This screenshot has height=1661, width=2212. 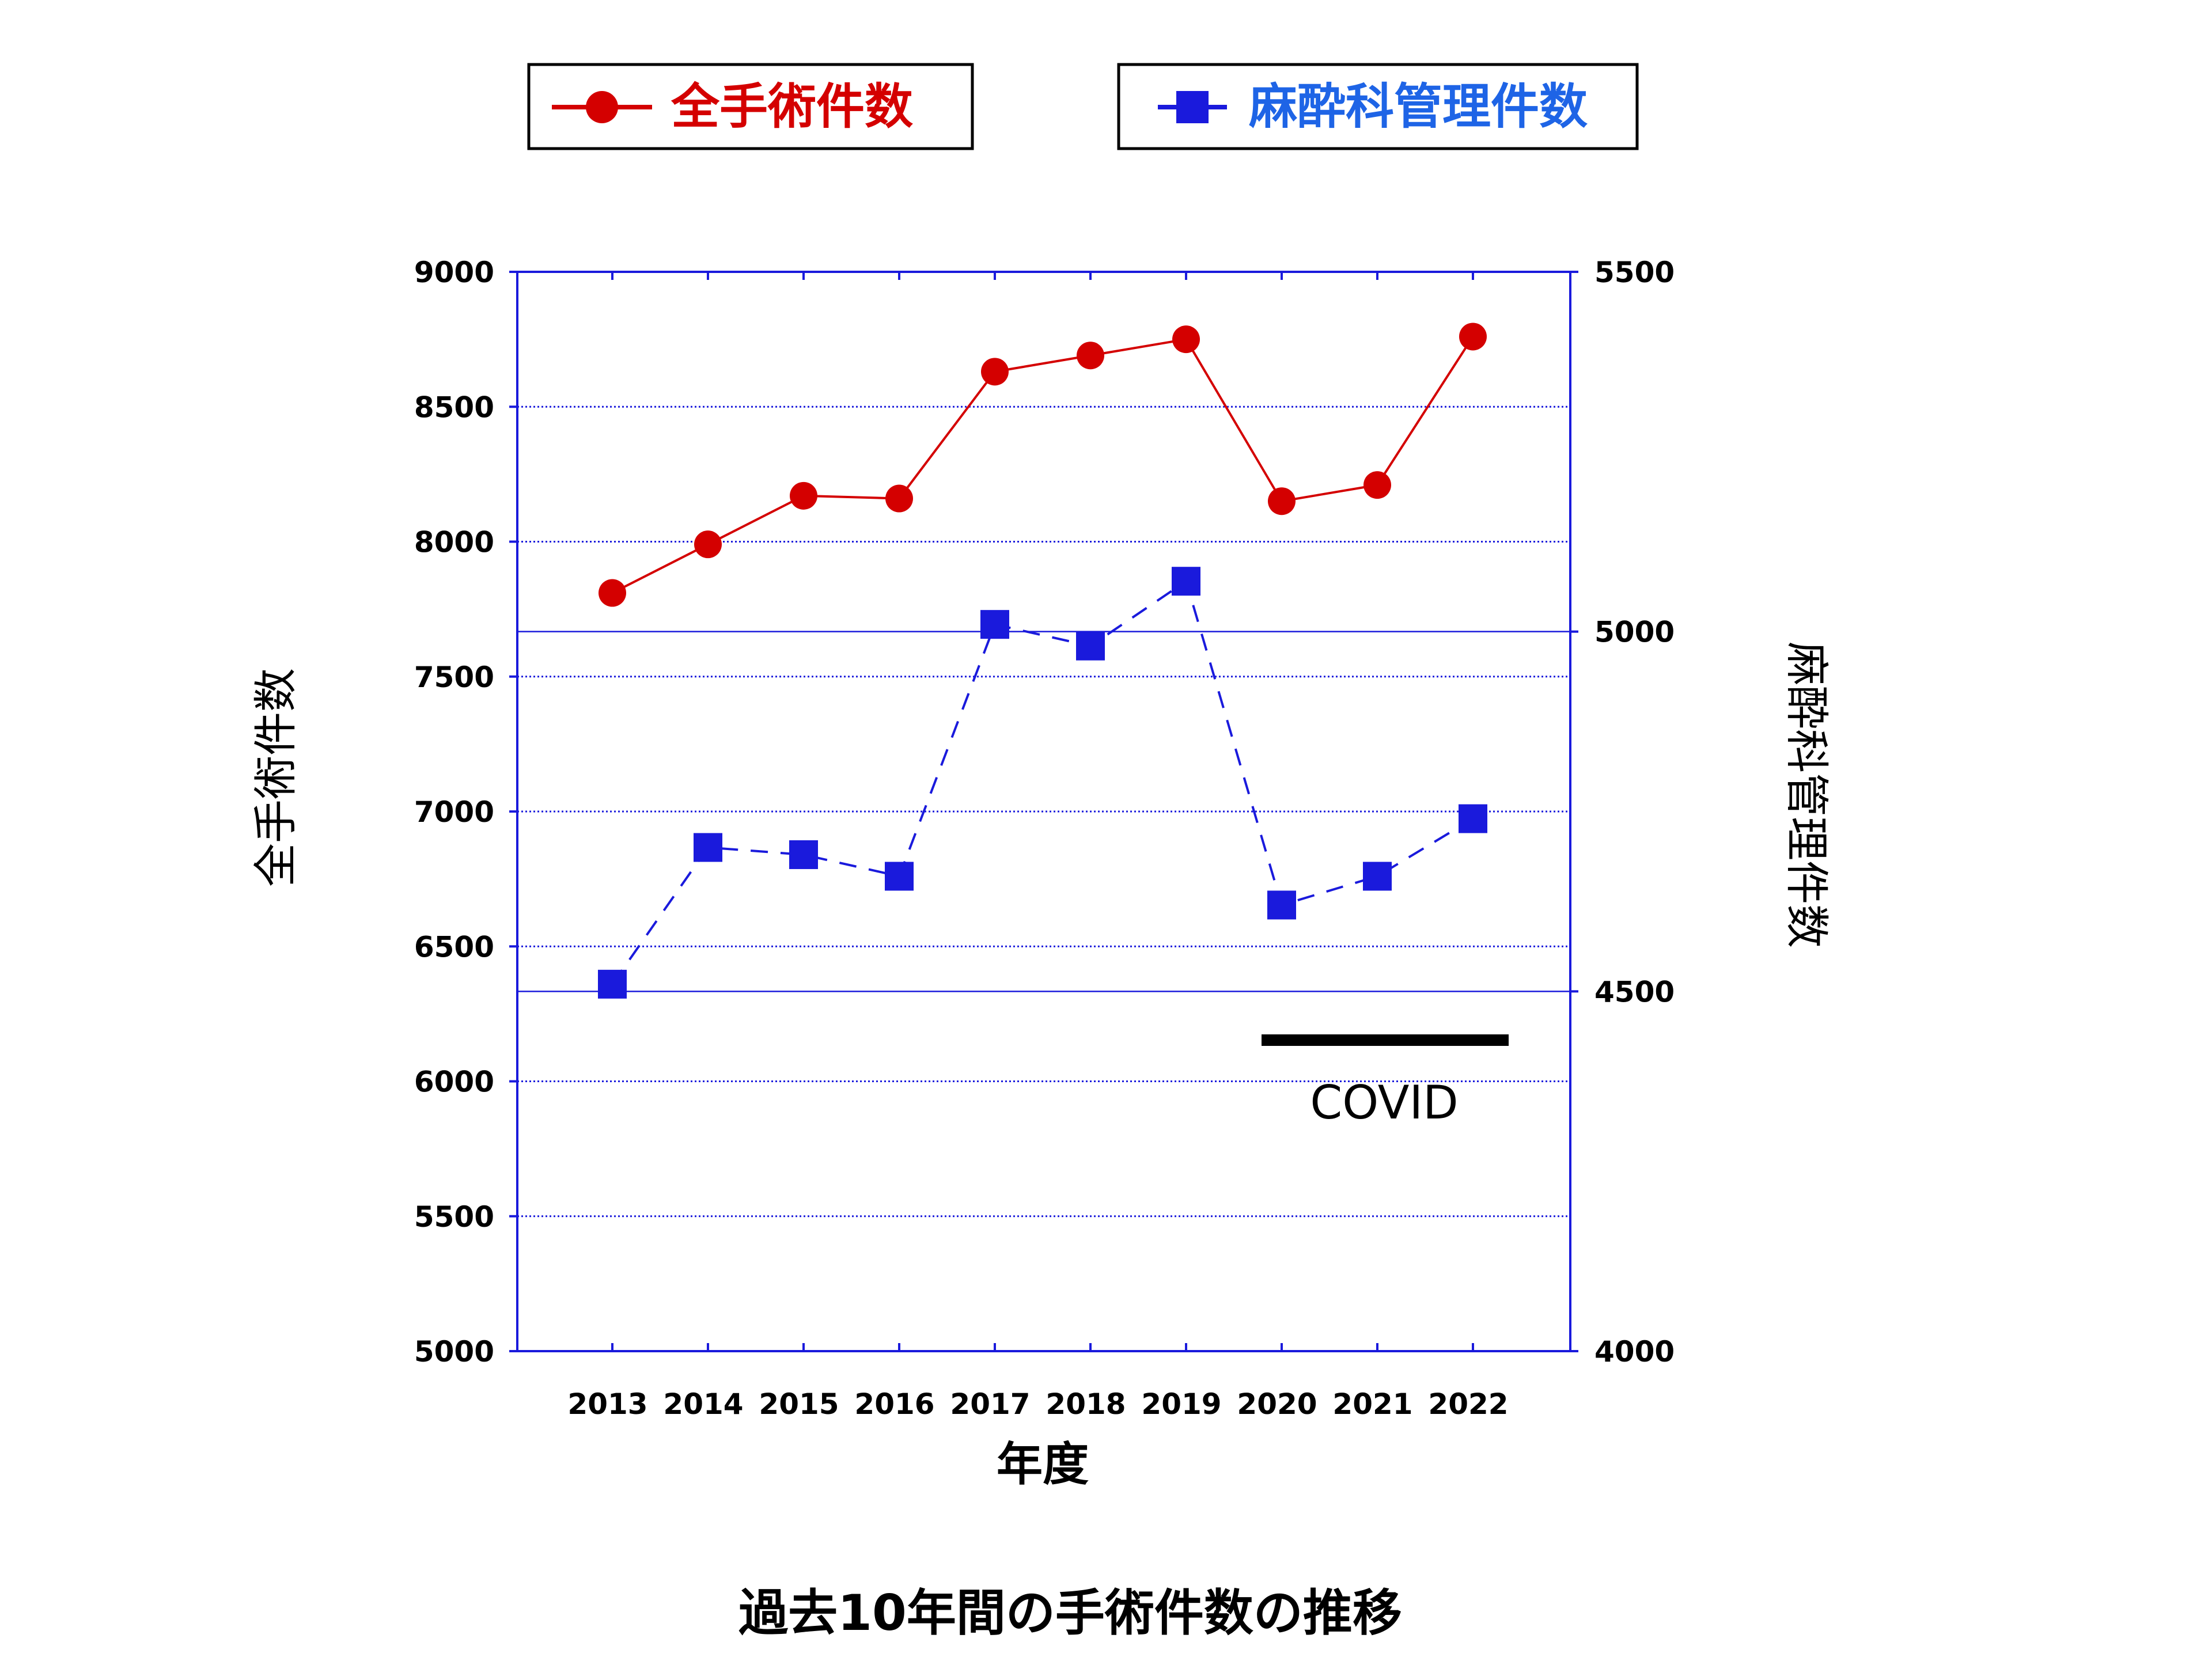 I want to click on series-anesthesia-point-2022, so click(x=1473, y=818).